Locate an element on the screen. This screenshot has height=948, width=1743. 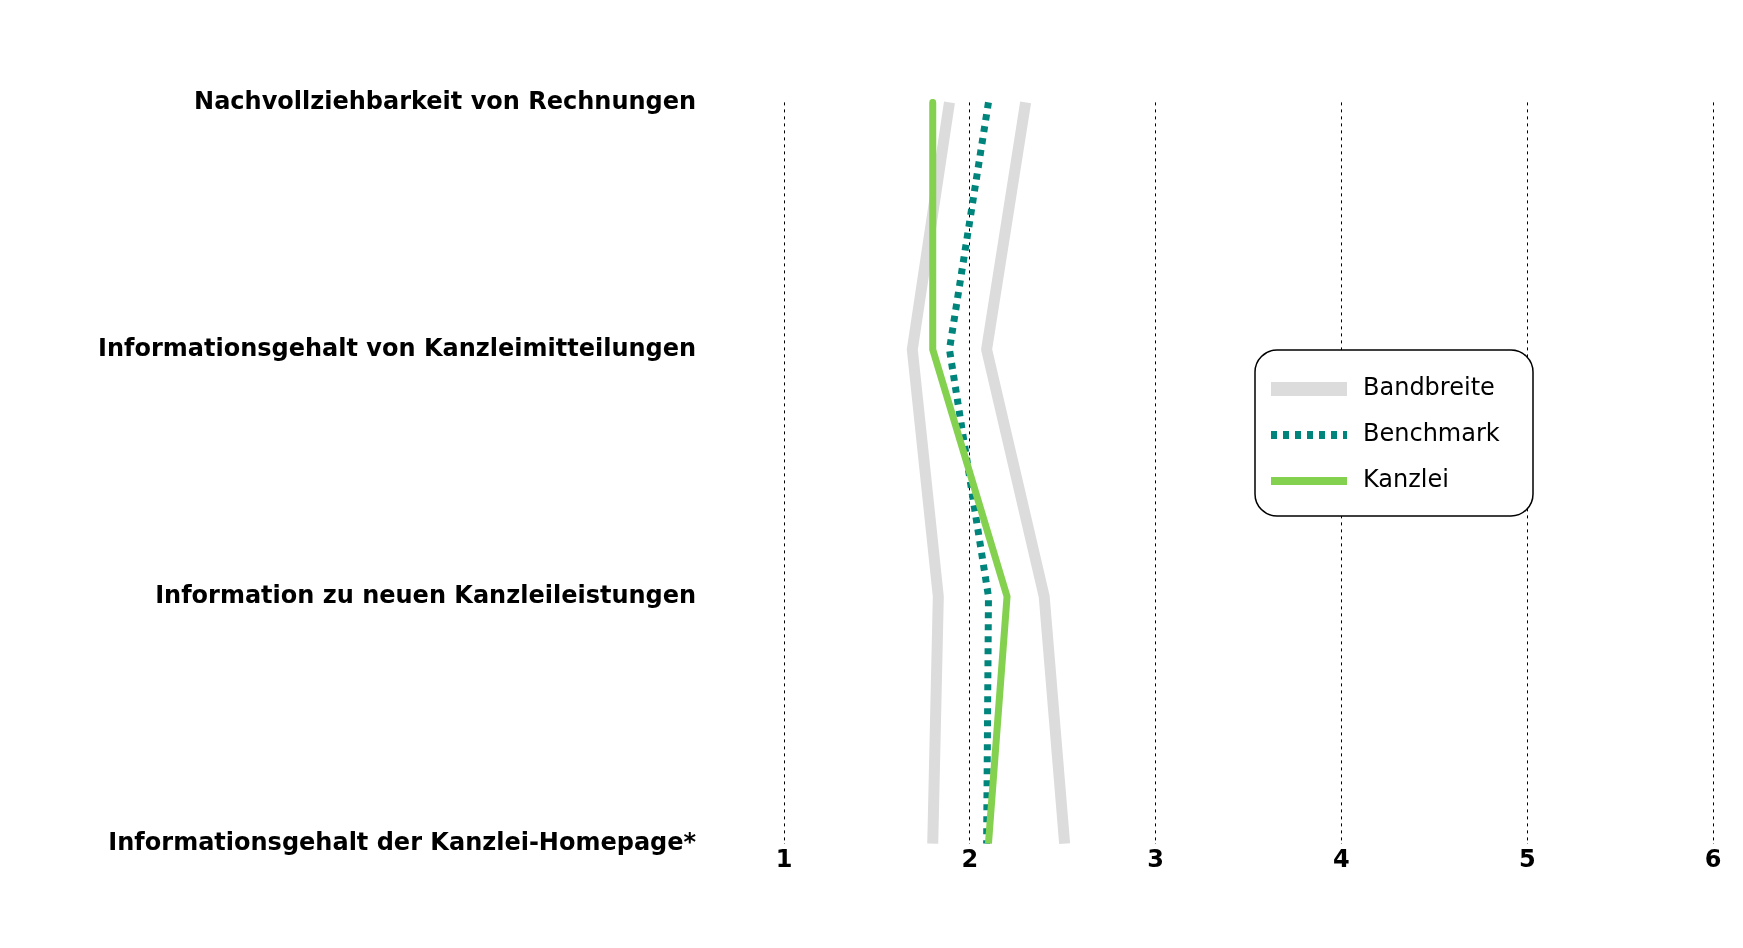
legend-label: Bandbreite is located at coordinates (1429, 387).